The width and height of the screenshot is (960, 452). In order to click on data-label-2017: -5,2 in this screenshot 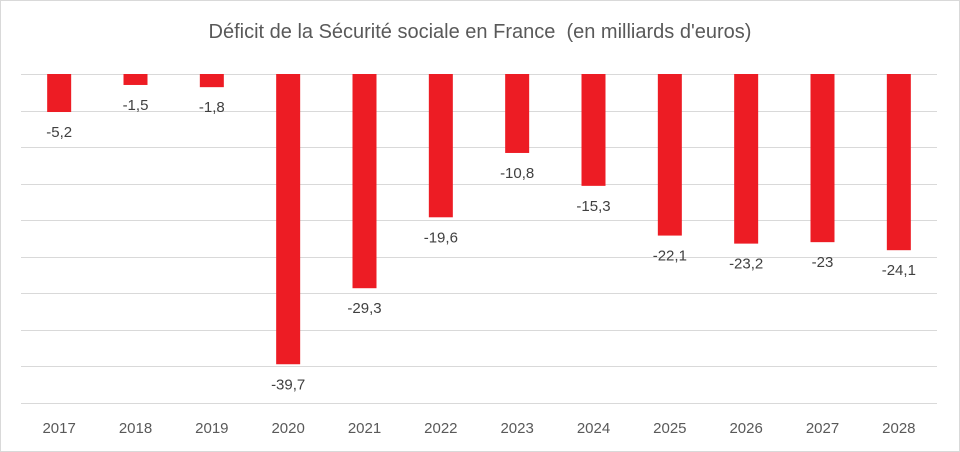, I will do `click(59, 132)`.